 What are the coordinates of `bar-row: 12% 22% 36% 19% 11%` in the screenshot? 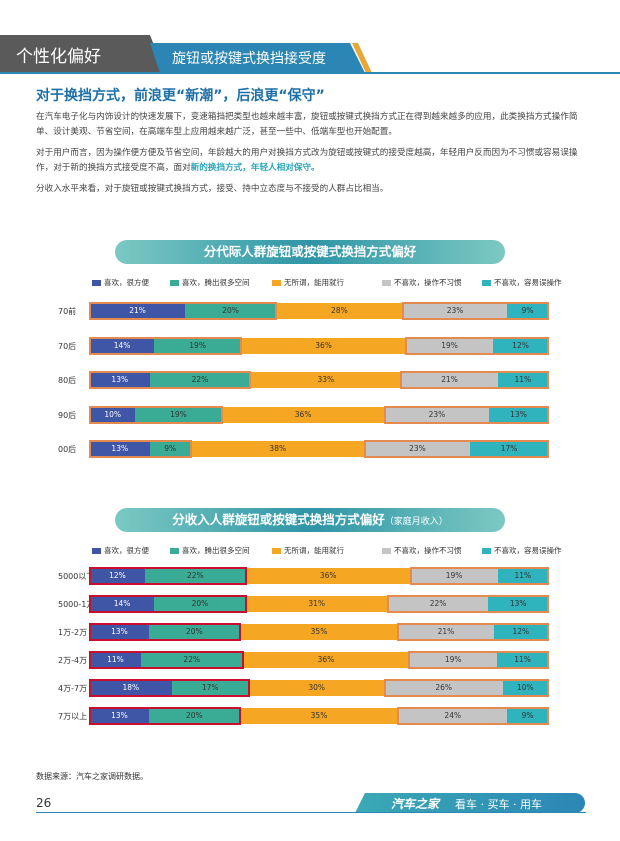 It's located at (319, 576).